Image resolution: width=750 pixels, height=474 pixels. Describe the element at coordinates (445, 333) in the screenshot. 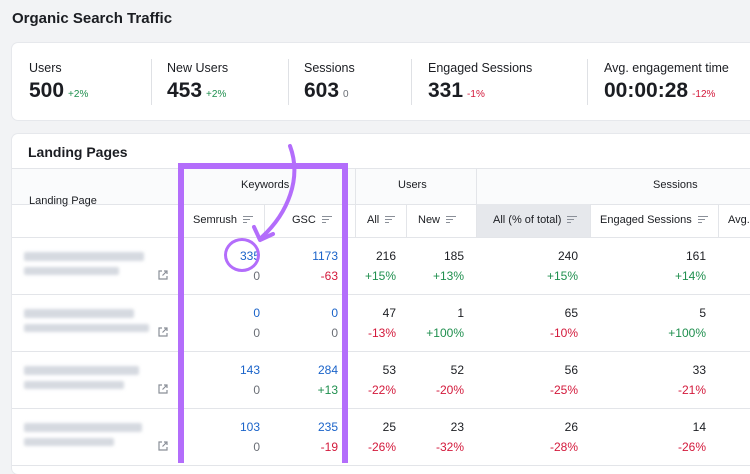

I see `users-new-delta: +100%` at that location.